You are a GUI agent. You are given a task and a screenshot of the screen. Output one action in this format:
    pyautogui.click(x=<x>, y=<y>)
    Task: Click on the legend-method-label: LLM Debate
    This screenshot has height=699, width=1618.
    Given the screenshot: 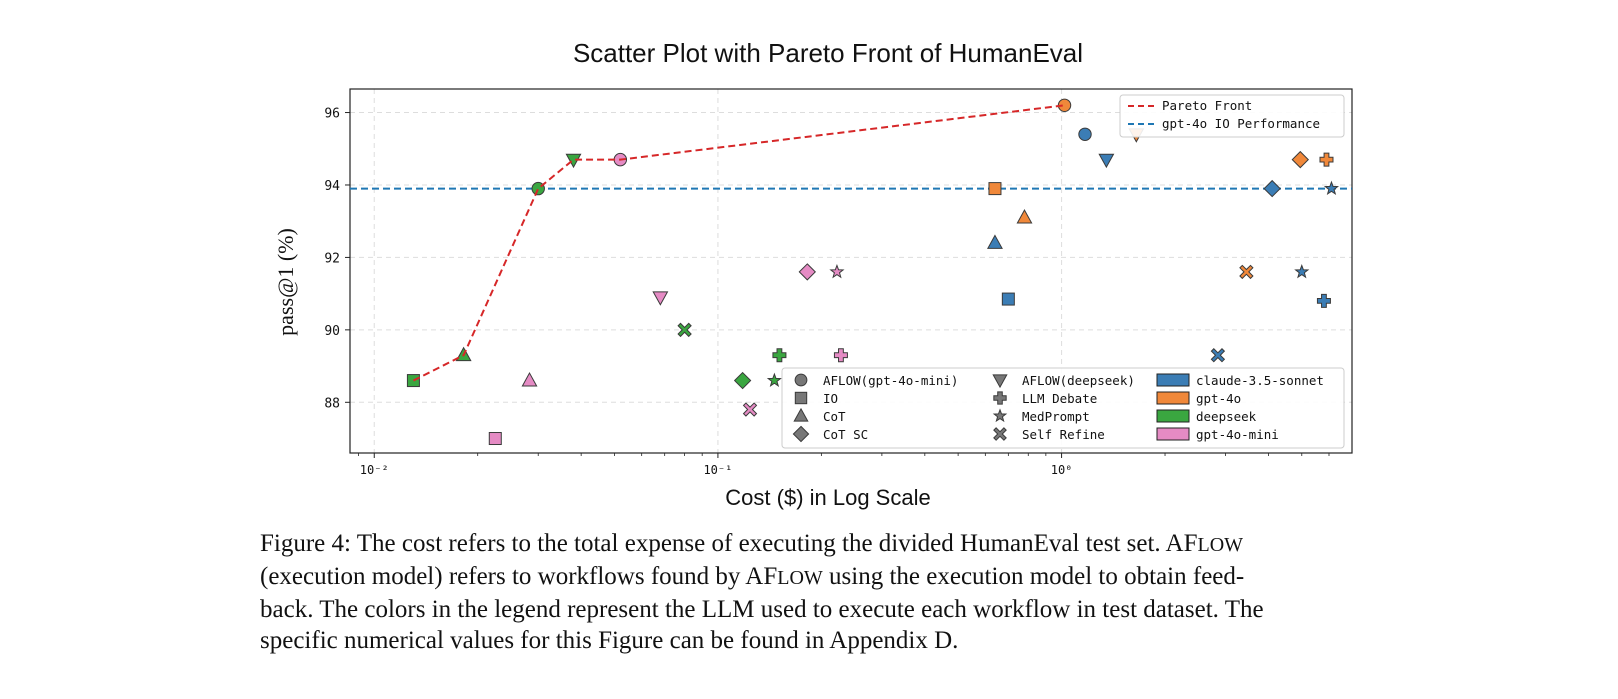 What is the action you would take?
    pyautogui.click(x=1059, y=398)
    